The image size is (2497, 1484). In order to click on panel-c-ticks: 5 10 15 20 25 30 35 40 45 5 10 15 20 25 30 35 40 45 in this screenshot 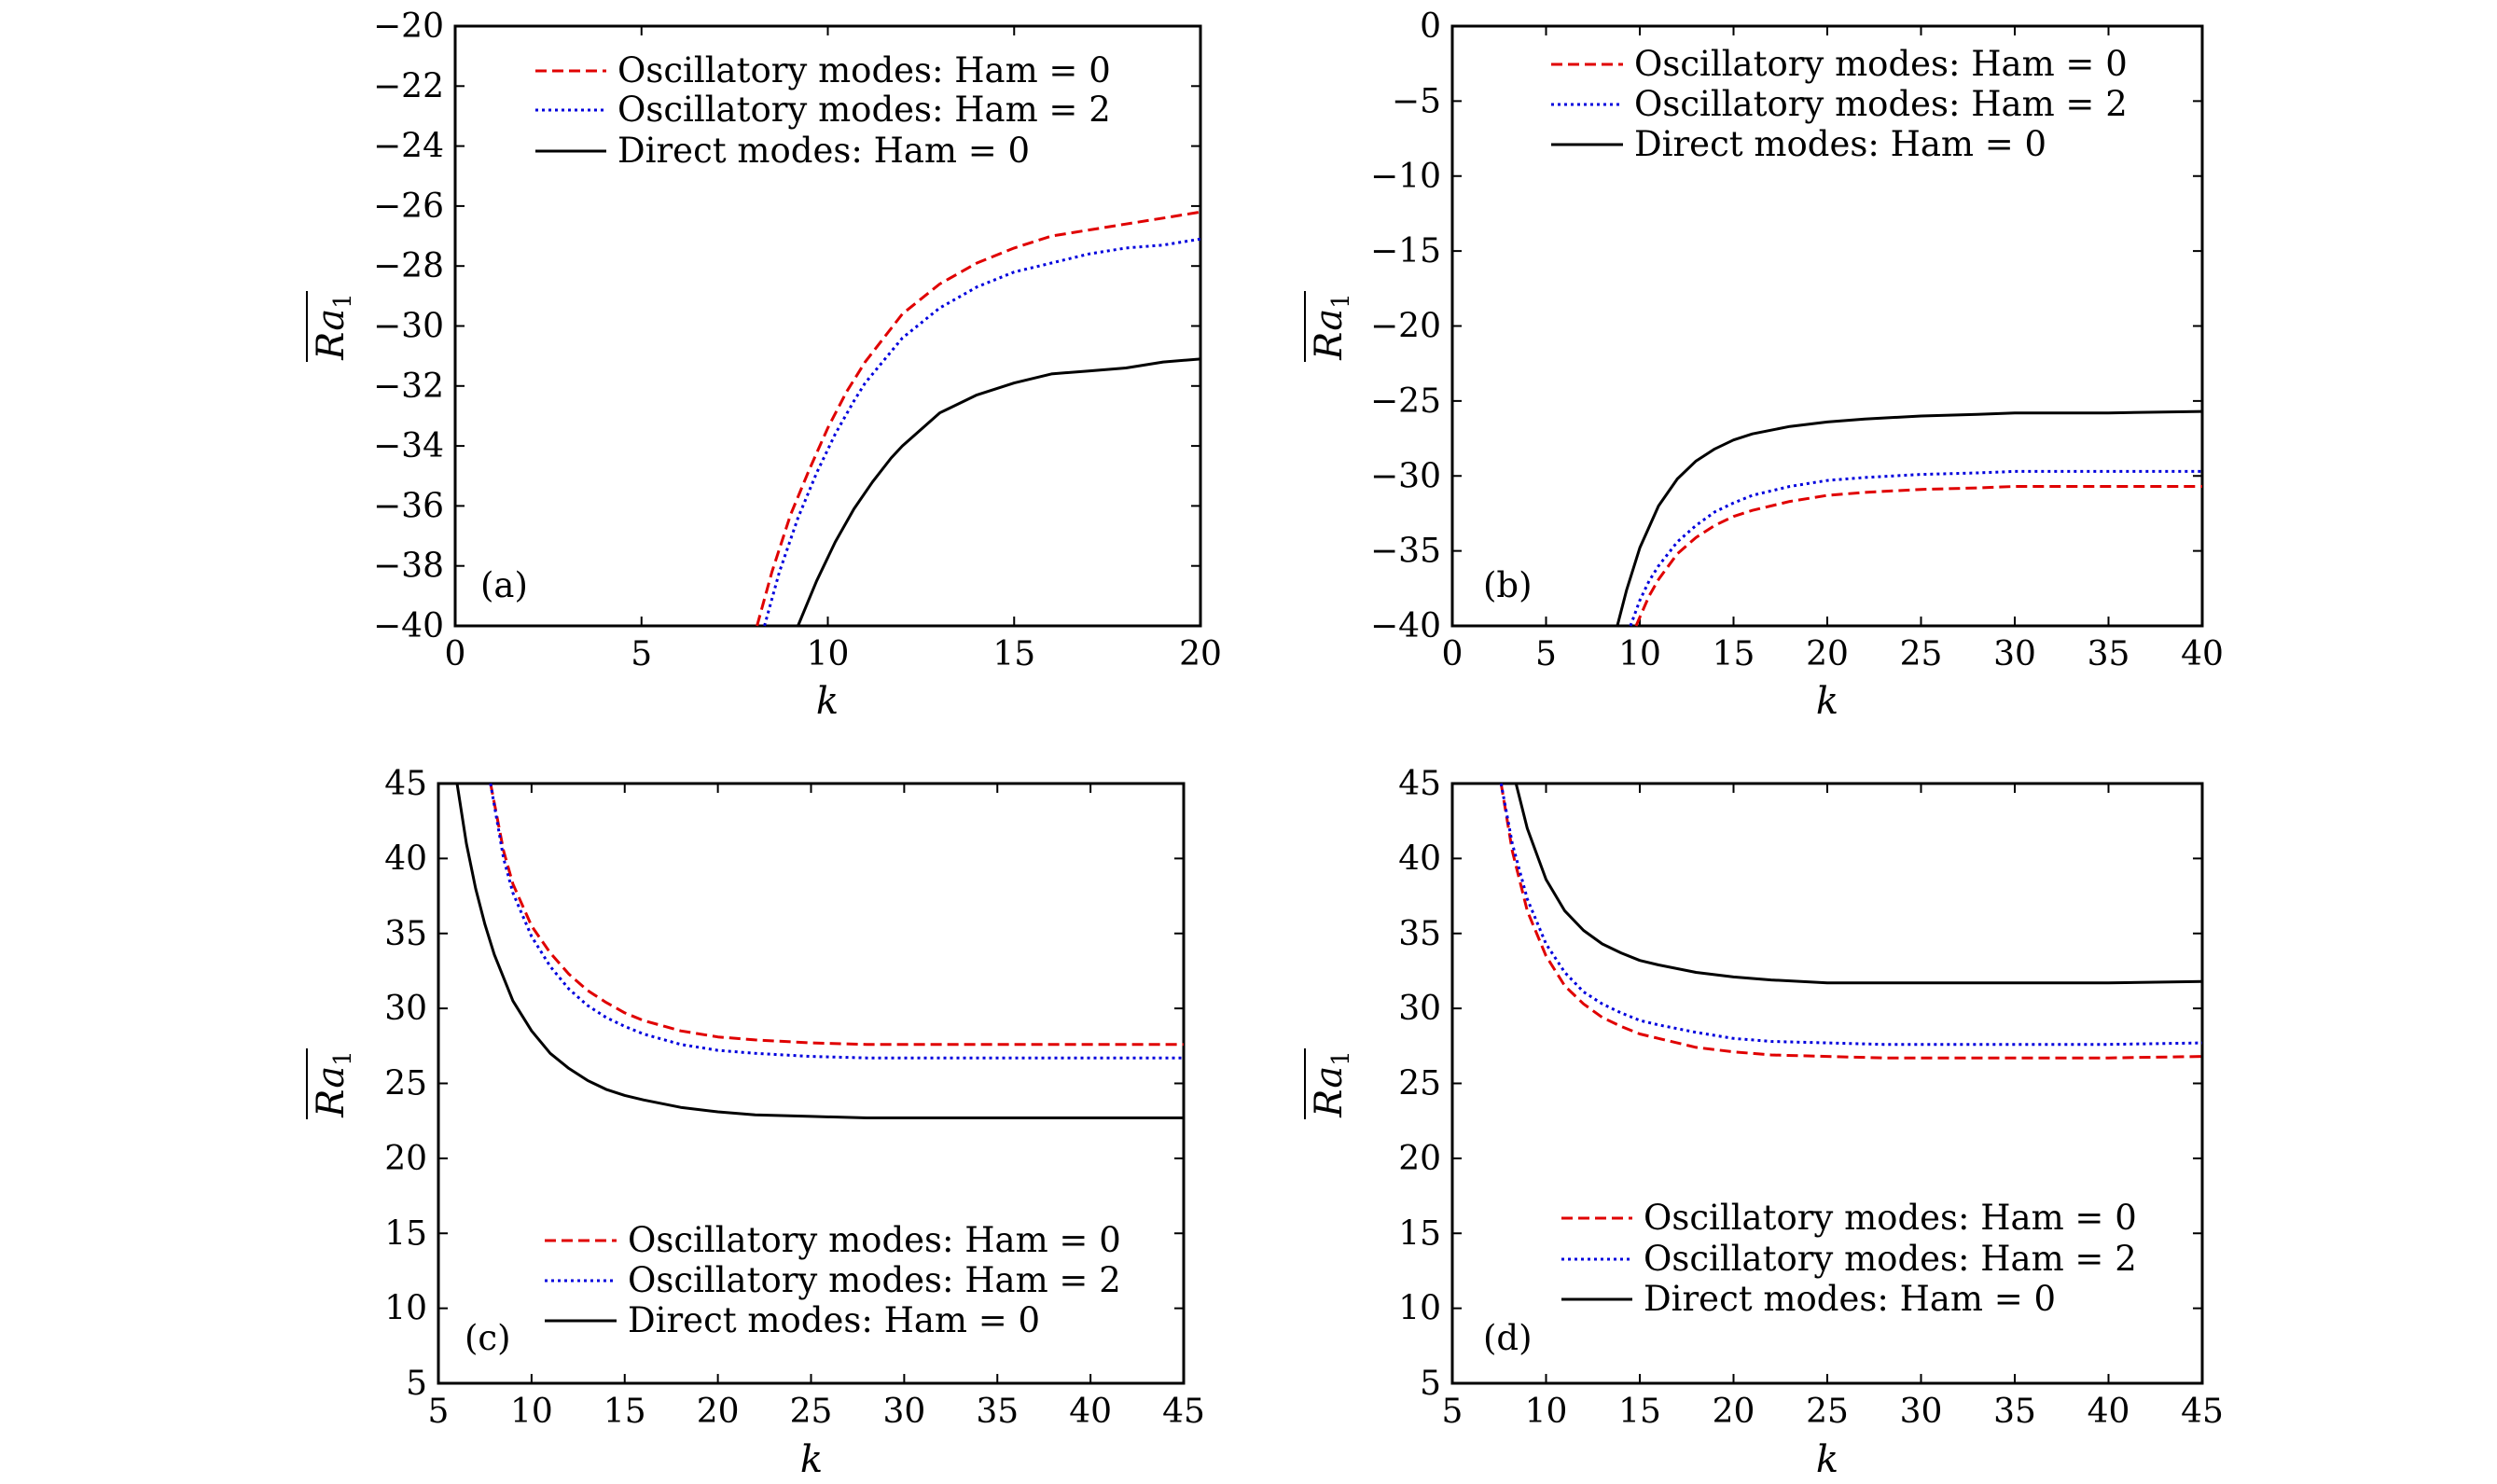, I will do `click(794, 1098)`.